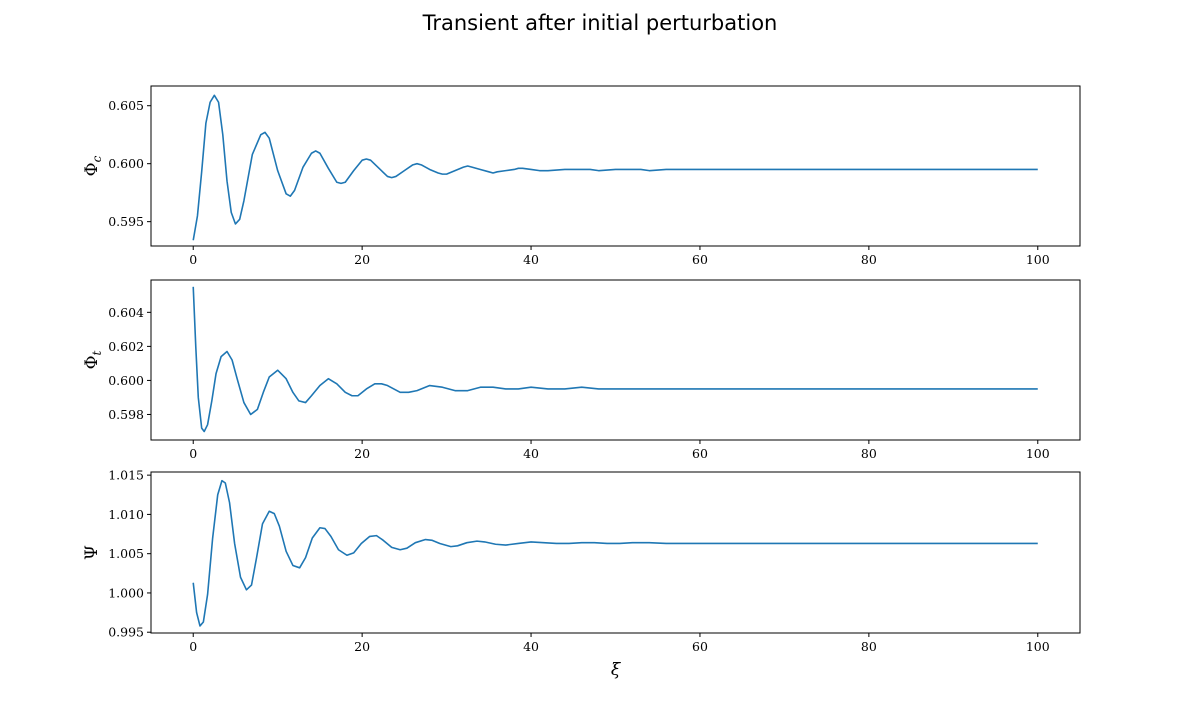 The width and height of the screenshot is (1200, 711). What do you see at coordinates (362, 646) in the screenshot?
I see `chart2-xtick-label-1: 20` at bounding box center [362, 646].